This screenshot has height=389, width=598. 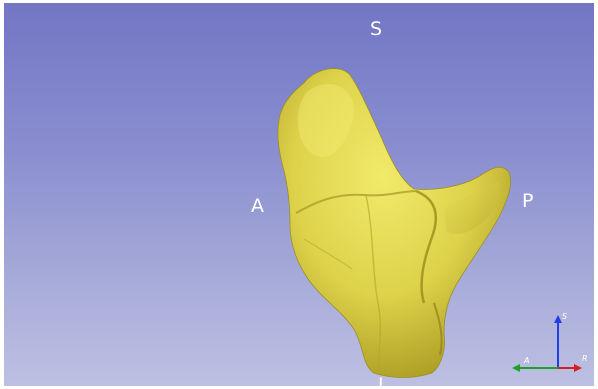 What do you see at coordinates (258, 206) in the screenshot?
I see `orientation-label-anterior: A` at bounding box center [258, 206].